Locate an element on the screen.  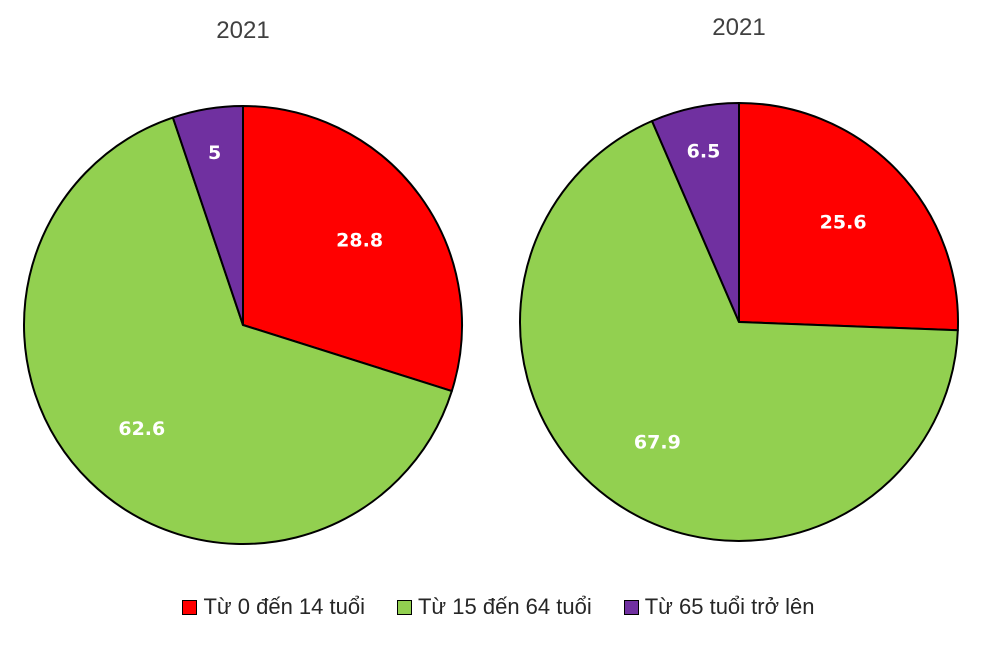
pie-1-slice-65-plus is located at coordinates (207, 215).